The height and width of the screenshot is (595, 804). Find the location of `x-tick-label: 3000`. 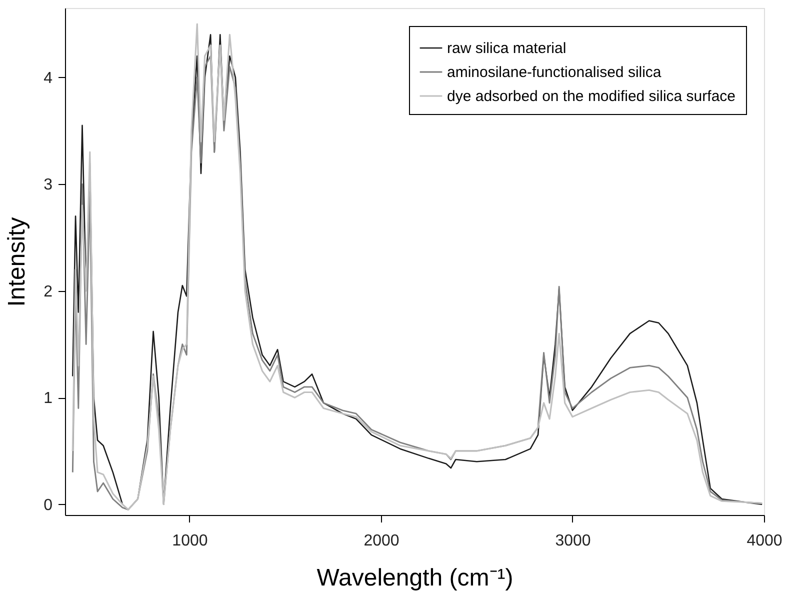

x-tick-label: 3000 is located at coordinates (573, 541).